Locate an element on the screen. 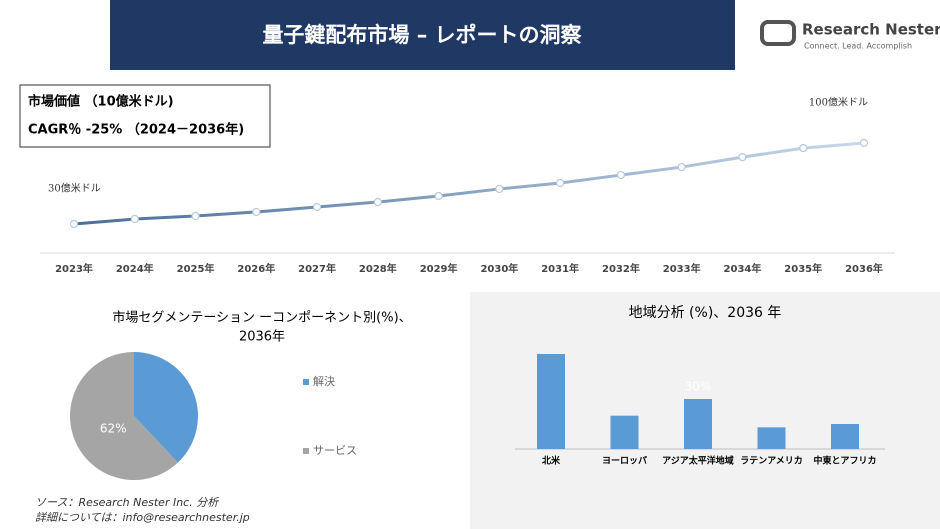 This screenshot has height=529, width=940. x-tick-label: 中東とアフリカ is located at coordinates (844, 461).